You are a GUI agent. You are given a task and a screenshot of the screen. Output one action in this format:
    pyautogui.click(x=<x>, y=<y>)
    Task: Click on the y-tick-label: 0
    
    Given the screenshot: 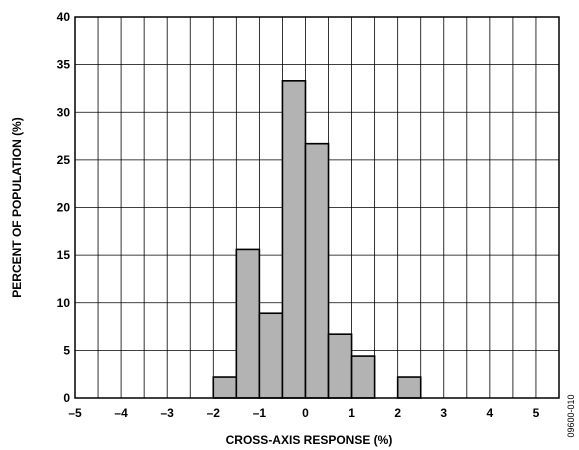 What is the action you would take?
    pyautogui.click(x=66, y=398)
    